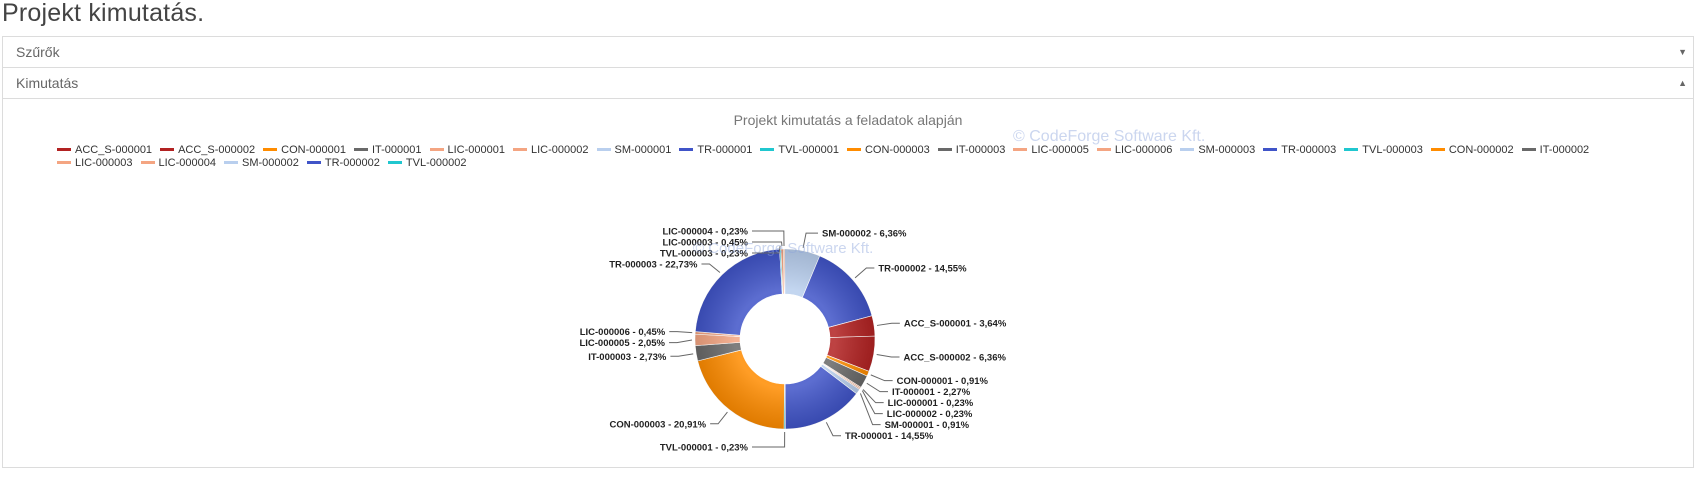 The height and width of the screenshot is (487, 1700). Describe the element at coordinates (352, 163) in the screenshot. I see `legend-label: TR-000002` at that location.